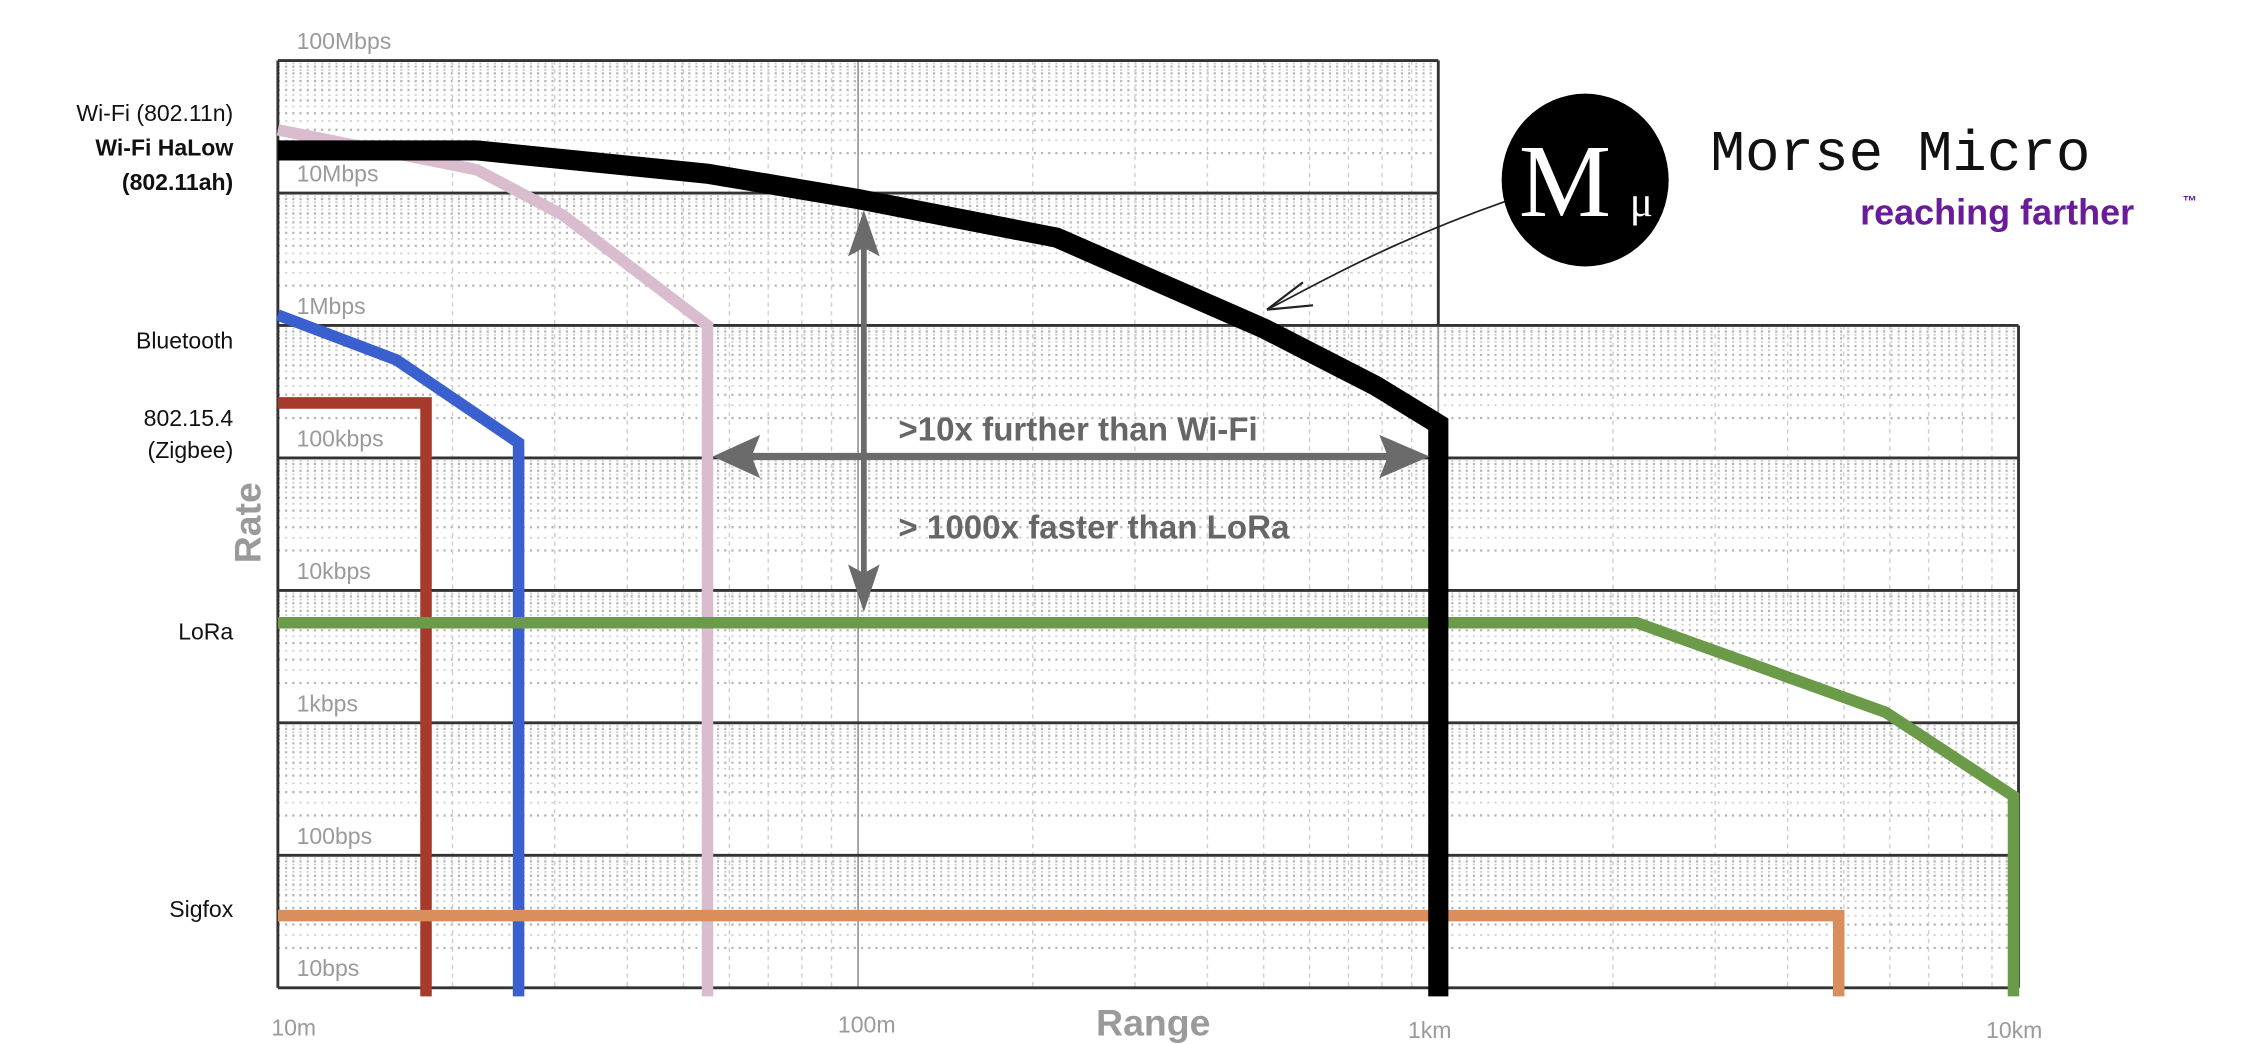 This screenshot has height=1044, width=2246. I want to click on label-sigfox: Sigfox, so click(201, 909).